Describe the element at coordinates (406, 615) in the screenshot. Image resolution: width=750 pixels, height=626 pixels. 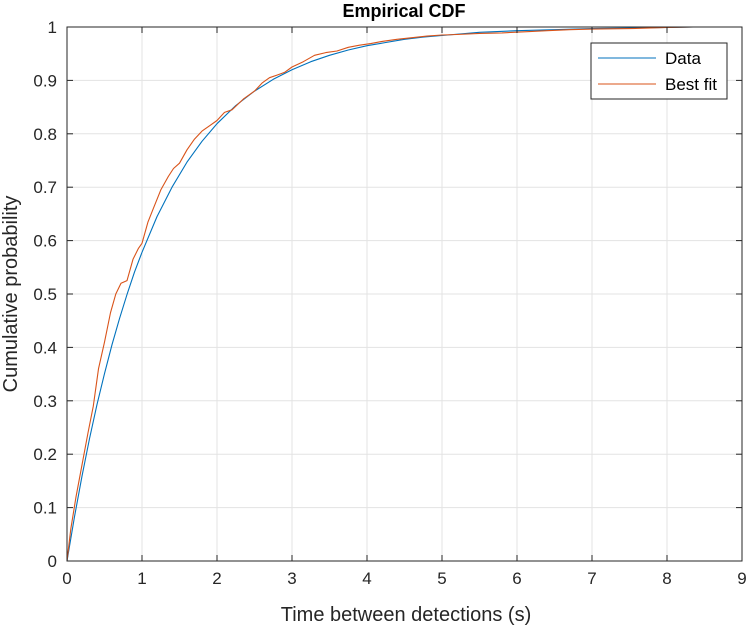
I see `x-axis-label: Time between detections (s)` at that location.